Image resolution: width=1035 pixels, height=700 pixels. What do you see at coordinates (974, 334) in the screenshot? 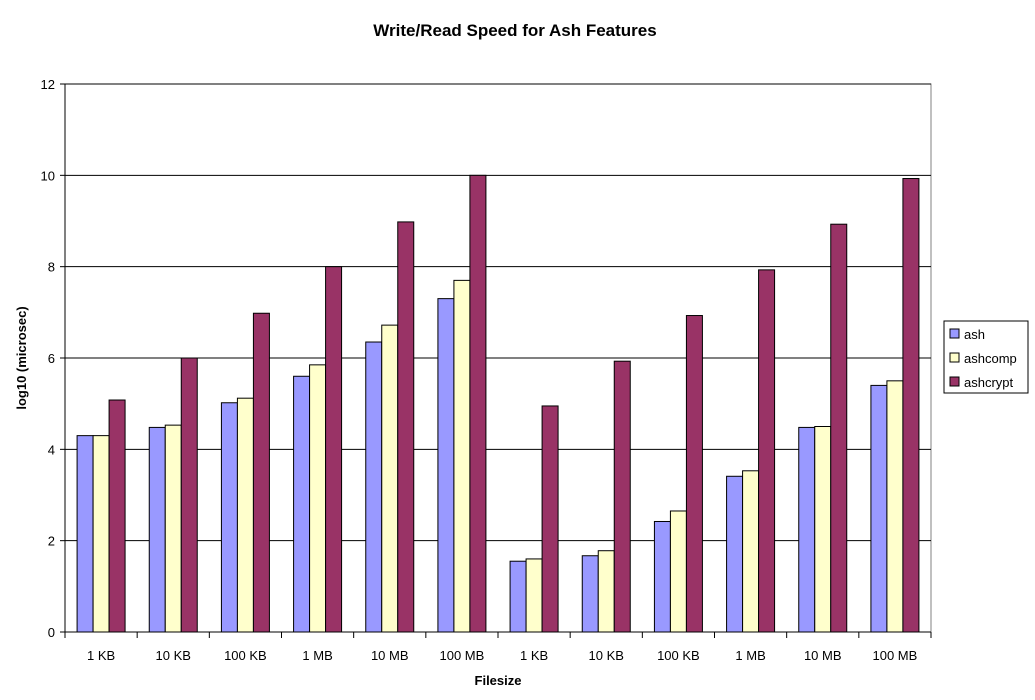
I see `legend-label-ash: ash` at bounding box center [974, 334].